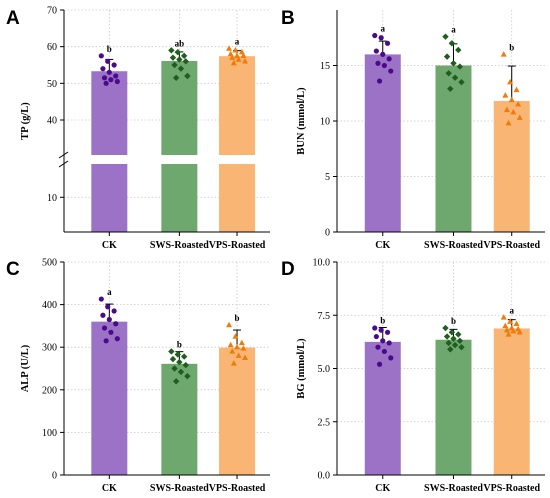  I want to click on y-tick-label: 400, so click(49, 305).